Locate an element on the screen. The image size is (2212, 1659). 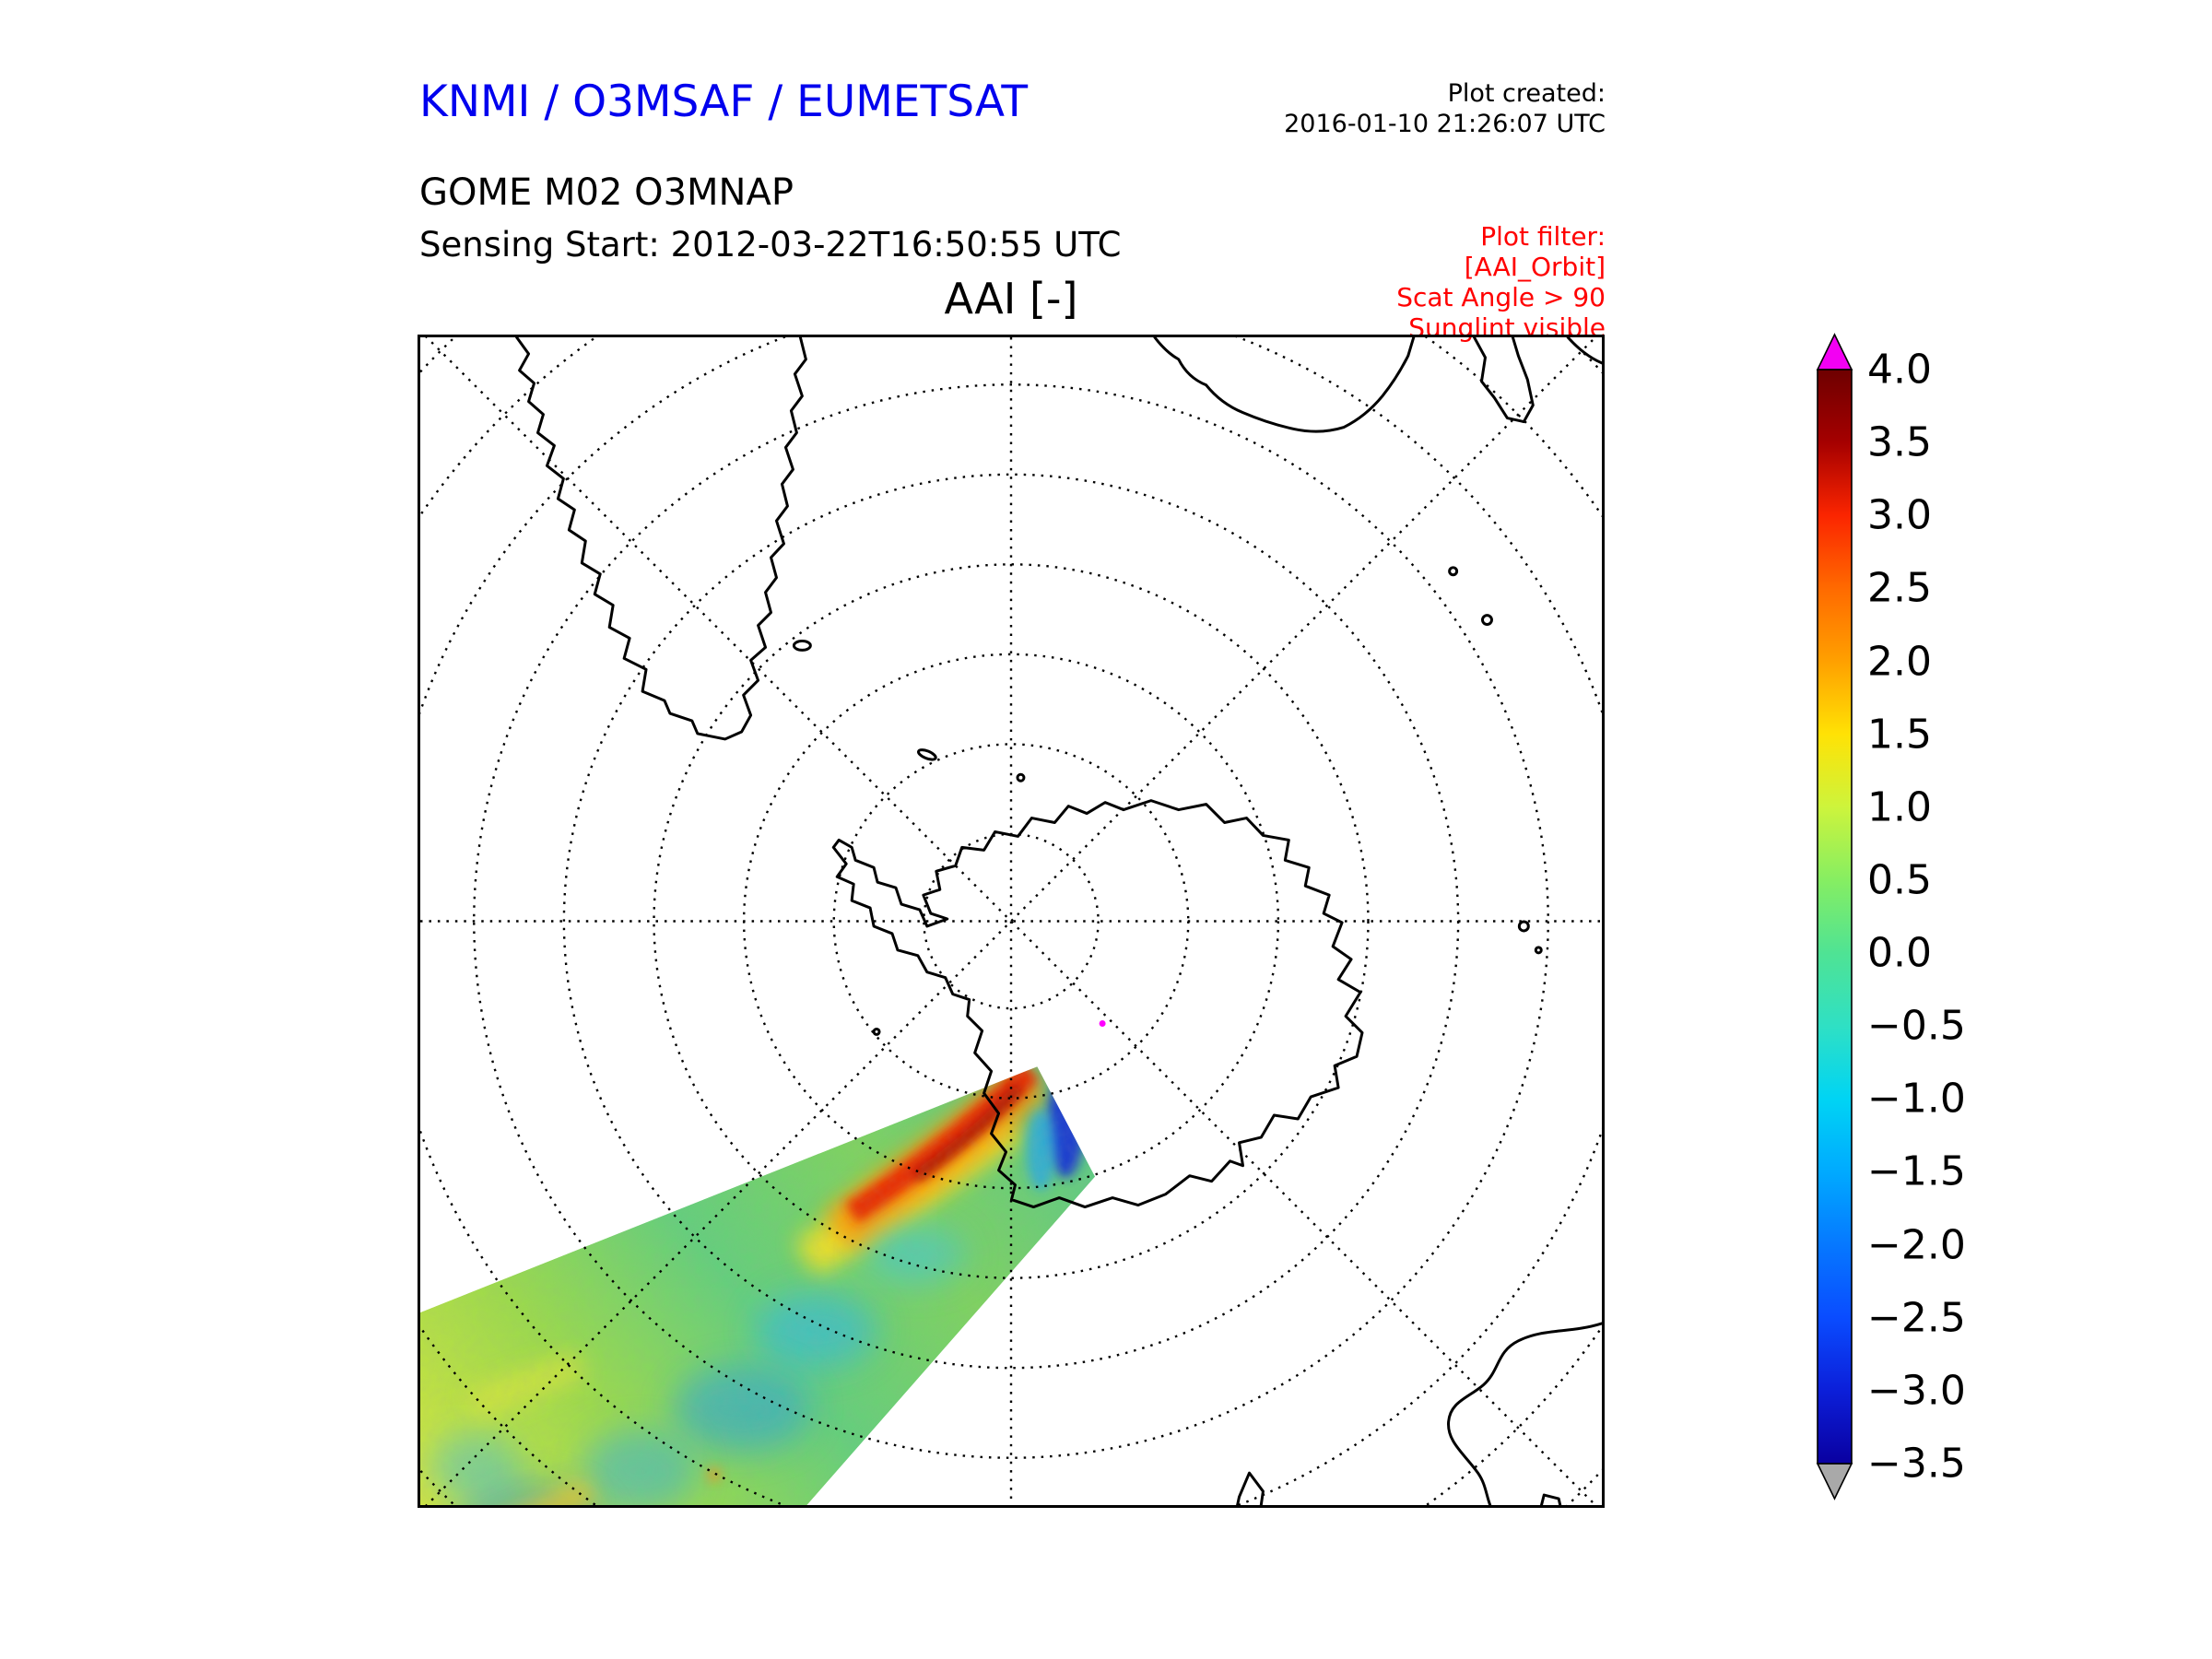
colorbar-tick-label: −1.5 is located at coordinates (1916, 1171).